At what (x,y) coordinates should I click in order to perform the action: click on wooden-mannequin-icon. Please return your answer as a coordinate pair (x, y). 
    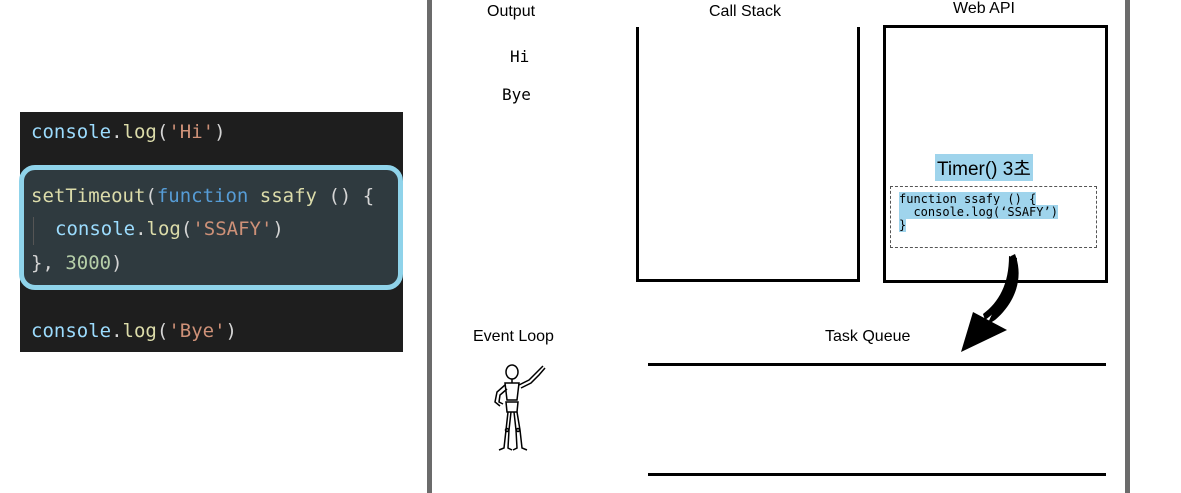
    Looking at the image, I should click on (520, 407).